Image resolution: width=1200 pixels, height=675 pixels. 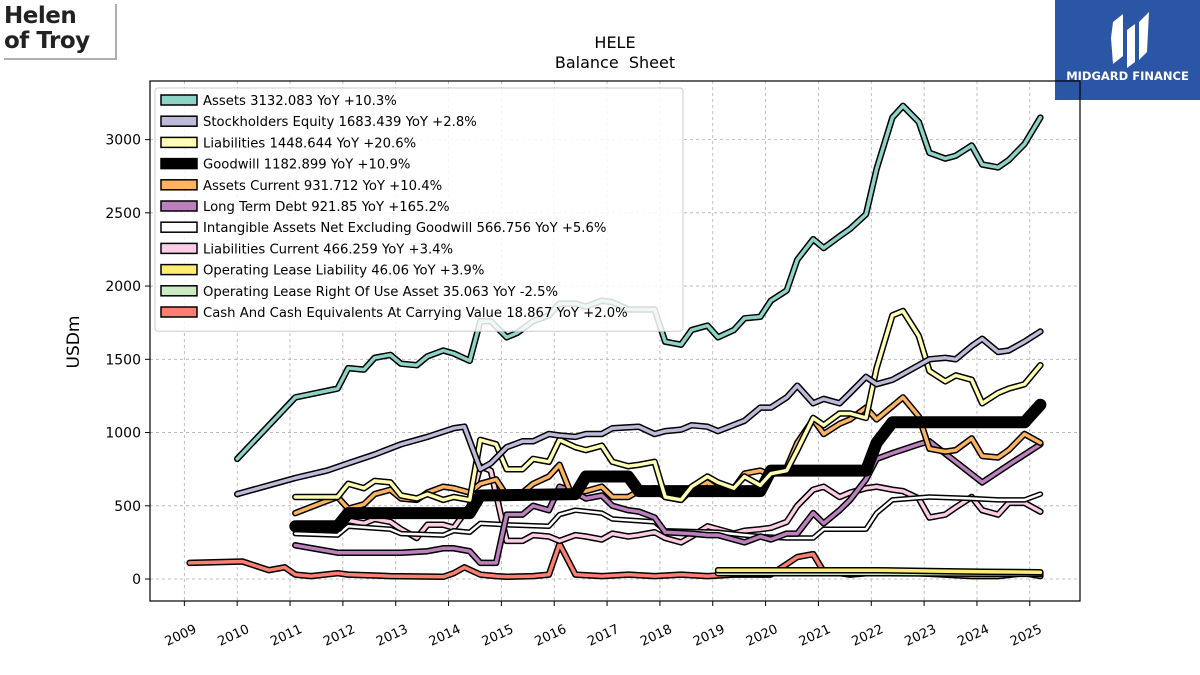 I want to click on legend-entry-goodwill: Goodwill 1182.899 YoY +10.9%, so click(x=306, y=165).